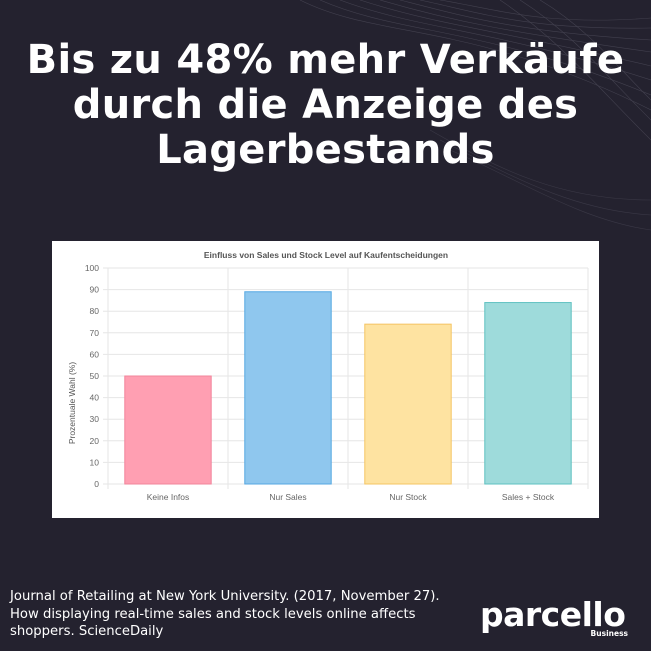  What do you see at coordinates (95, 441) in the screenshot?
I see `y-tick-label: 20` at bounding box center [95, 441].